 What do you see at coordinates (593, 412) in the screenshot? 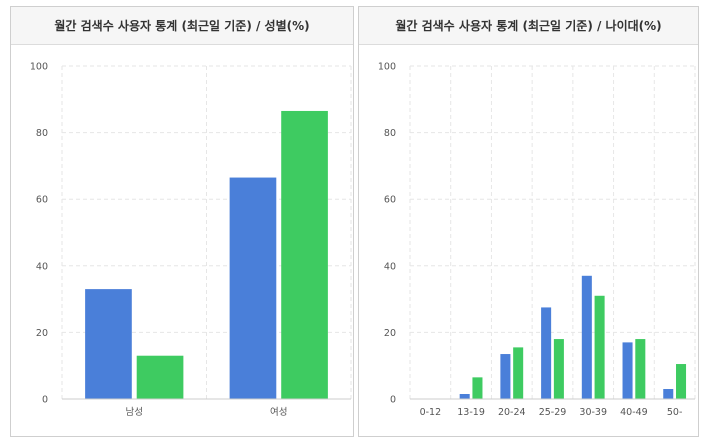
I see `age-x-tick-label: 30-39` at bounding box center [593, 412].